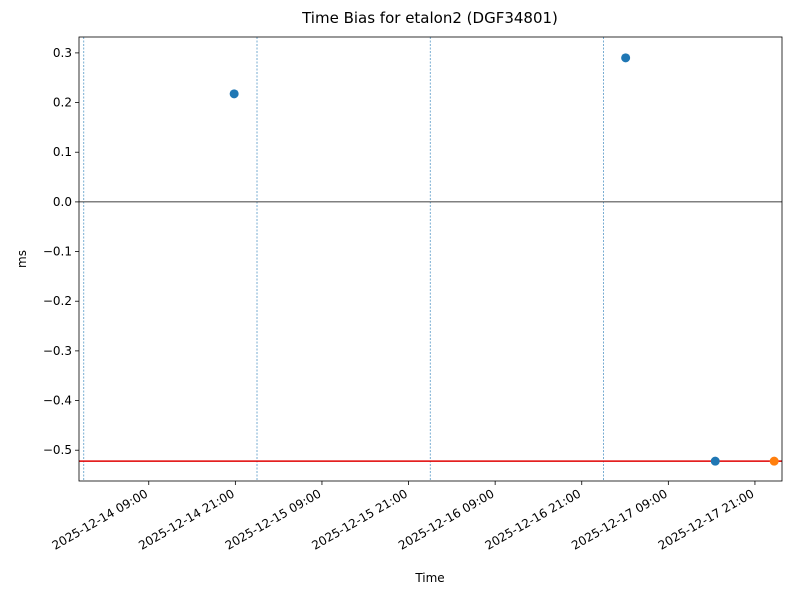 The width and height of the screenshot is (800, 600). I want to click on x-tick-label: 2025-12-15 21:00, so click(359, 519).